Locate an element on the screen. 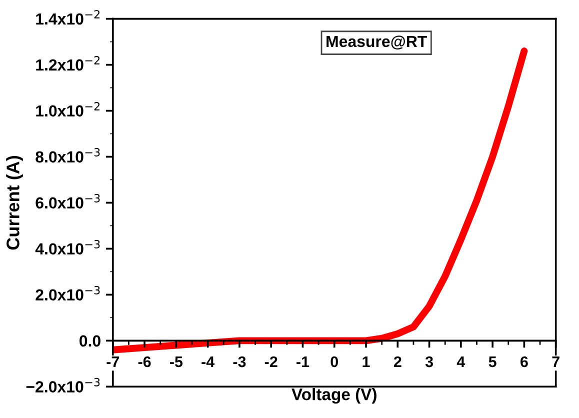 The image size is (579, 418). y-tick-label: 4.0x10$^{−3}$ is located at coordinates (67, 247).